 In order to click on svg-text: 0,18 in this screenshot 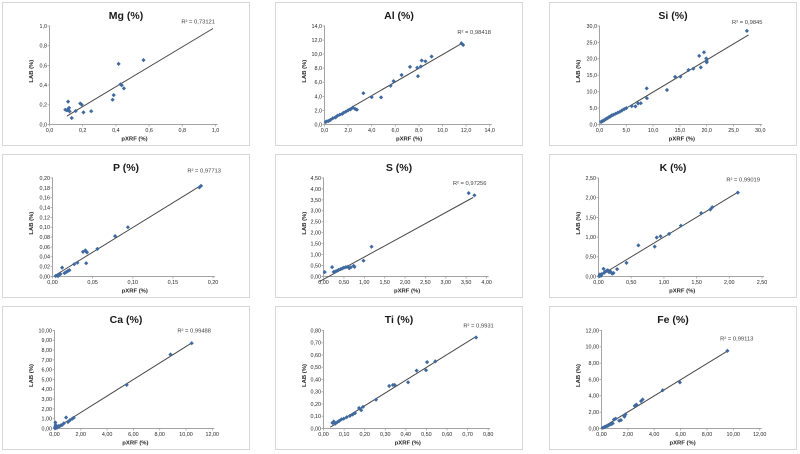, I will do `click(45, 189)`.